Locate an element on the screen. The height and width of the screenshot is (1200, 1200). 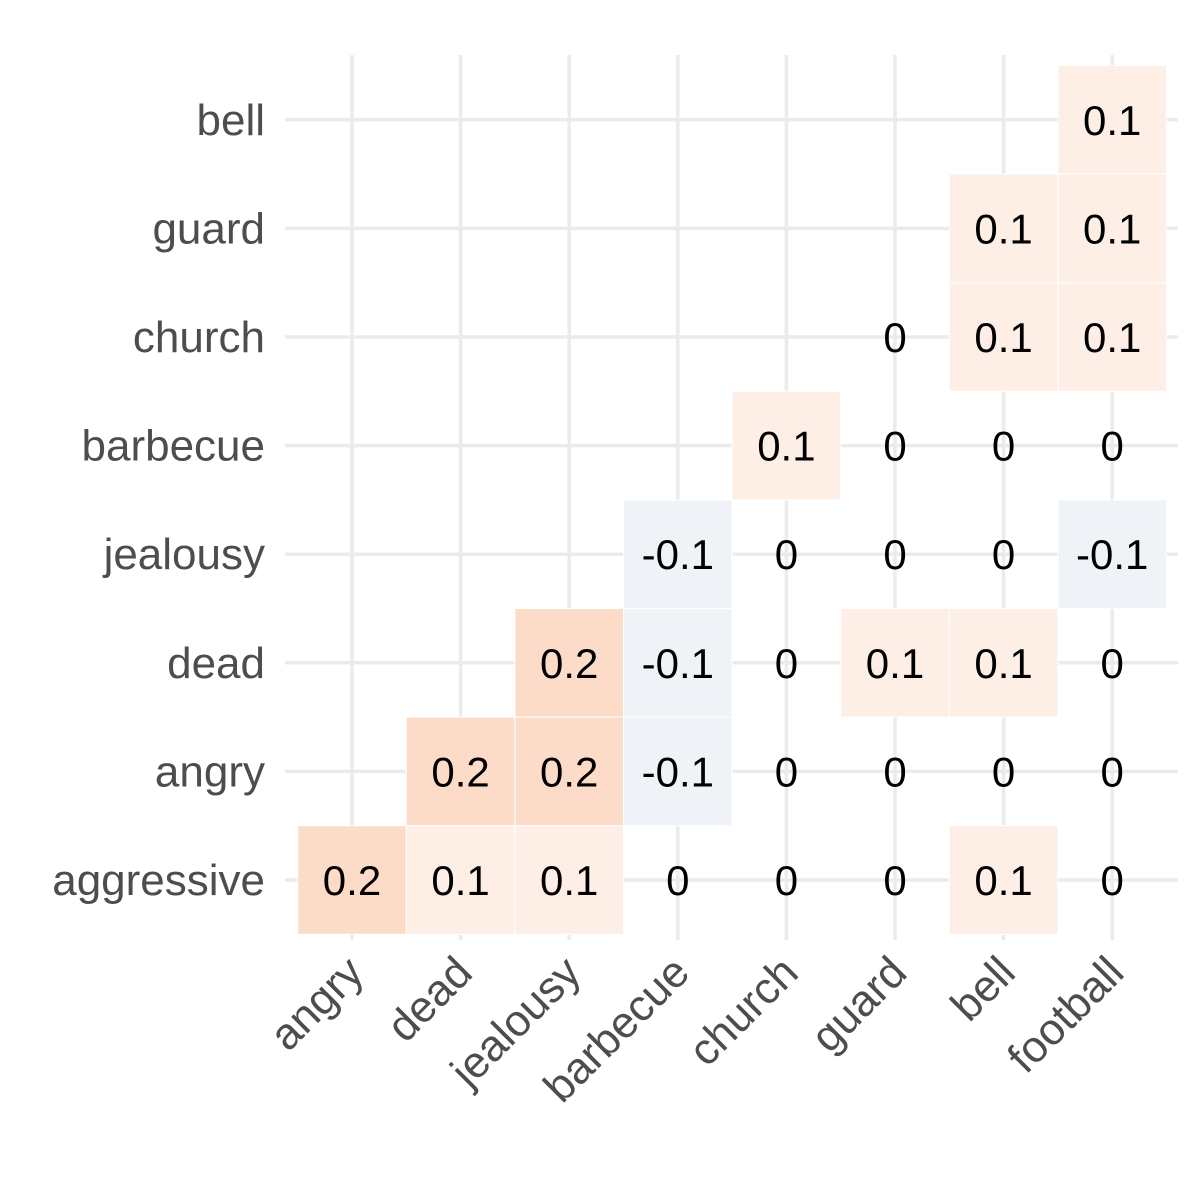
cell-church-bell is located at coordinates (1003, 337).